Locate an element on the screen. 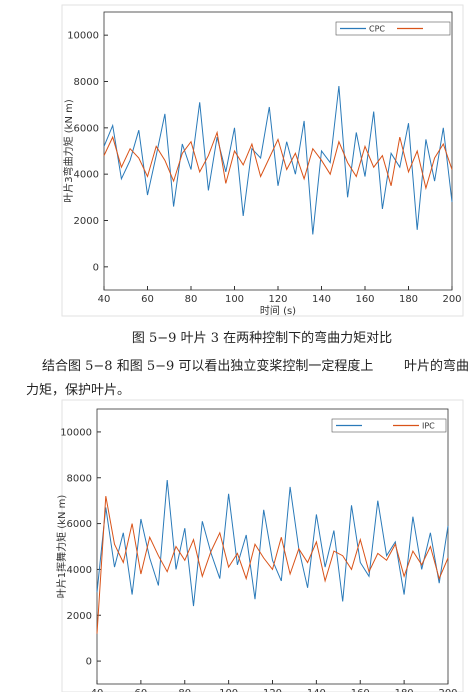  legend-label: CPC is located at coordinates (377, 29).